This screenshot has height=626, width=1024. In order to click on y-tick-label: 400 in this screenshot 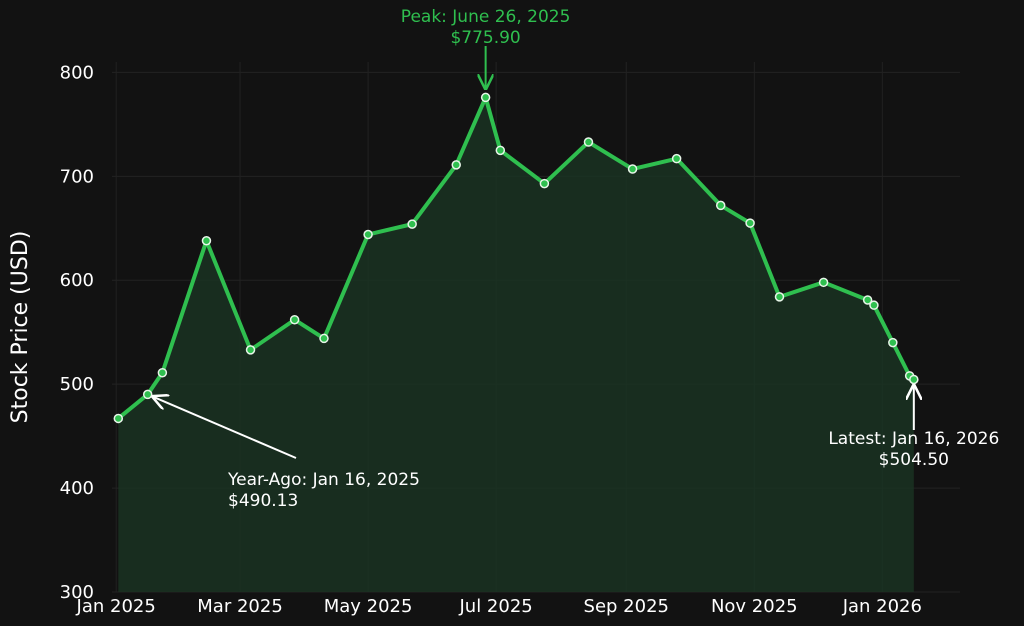, I will do `click(77, 488)`.